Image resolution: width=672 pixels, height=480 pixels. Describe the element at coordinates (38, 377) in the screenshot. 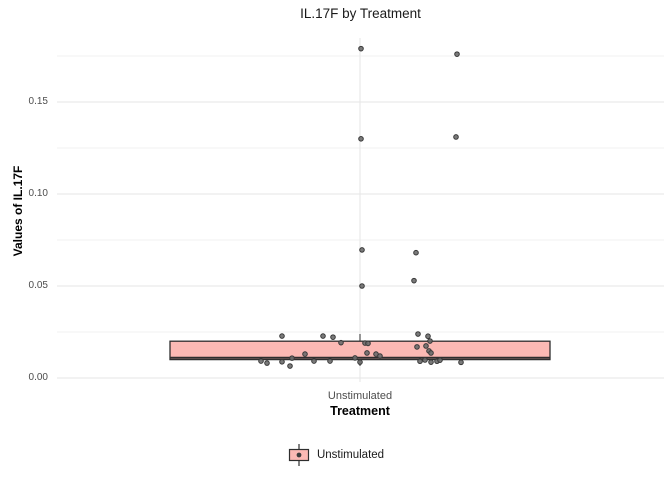

I see `y-tick-label: 0.00` at that location.